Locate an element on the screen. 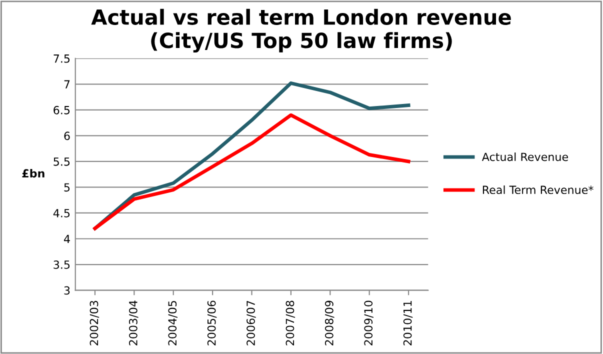 Image resolution: width=603 pixels, height=354 pixels. y-tick-label: 4 is located at coordinates (67, 238).